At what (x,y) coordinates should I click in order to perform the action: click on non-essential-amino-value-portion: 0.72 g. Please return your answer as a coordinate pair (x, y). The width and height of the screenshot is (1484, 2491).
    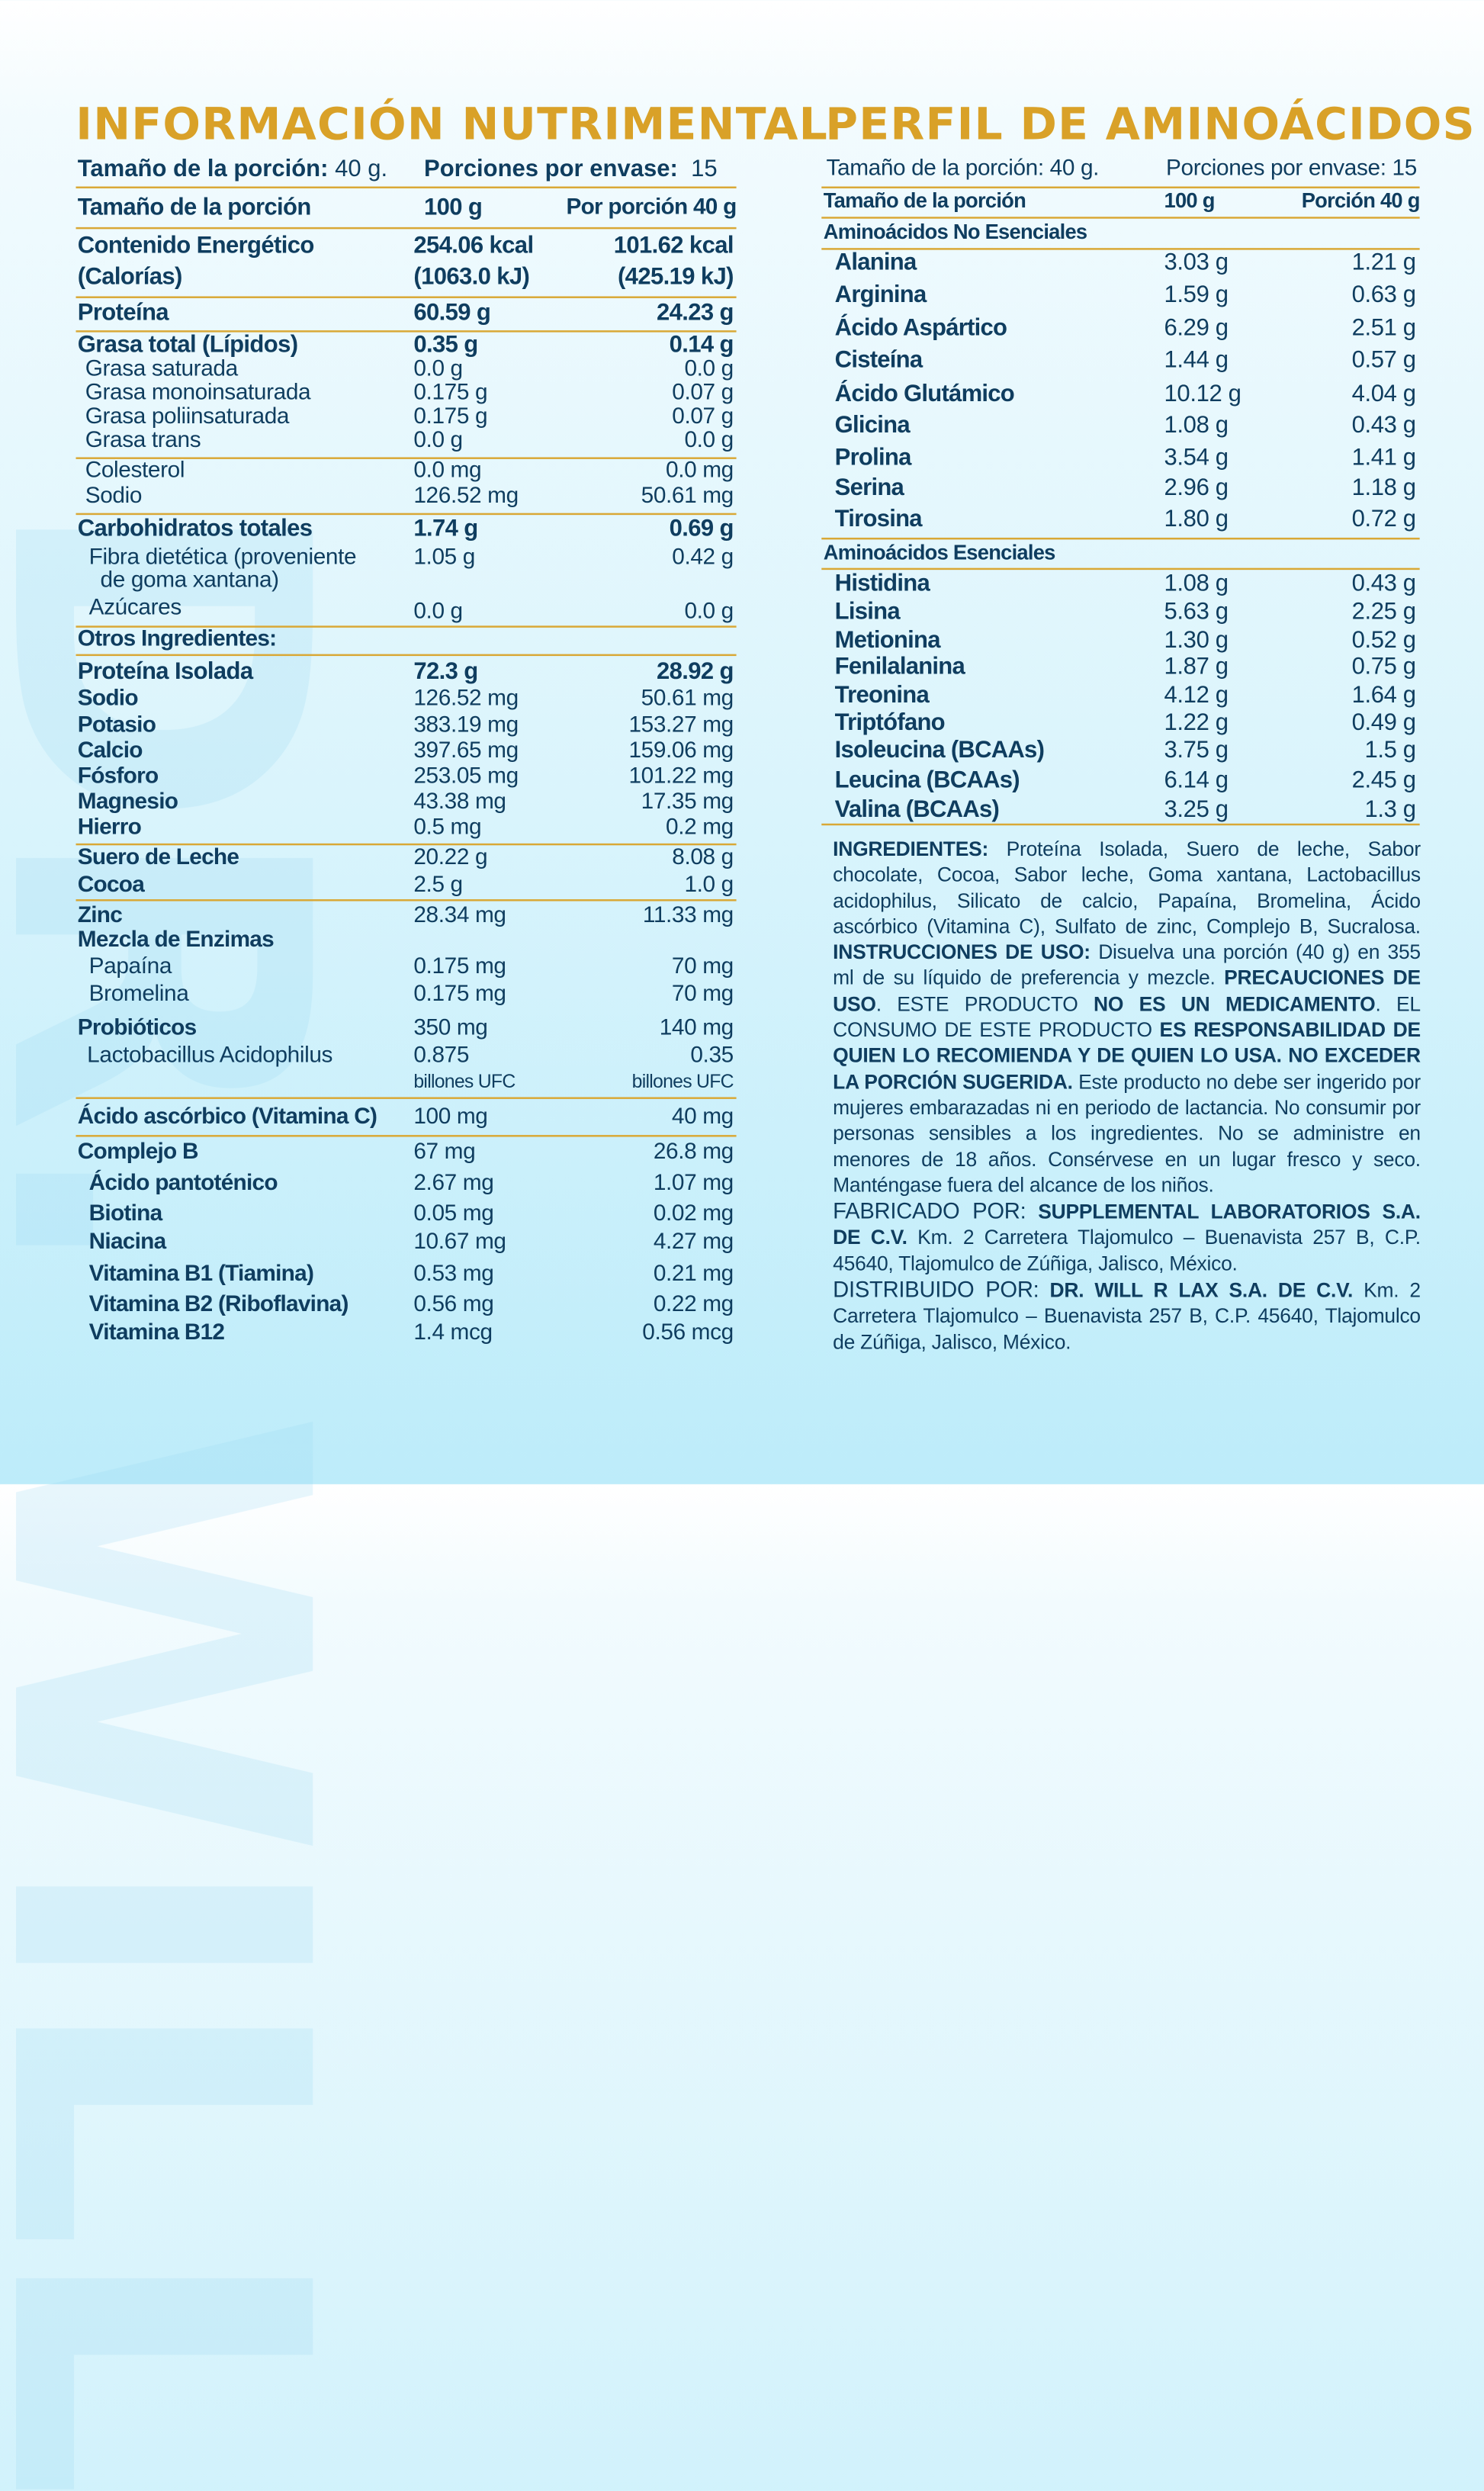
    Looking at the image, I should click on (1383, 518).